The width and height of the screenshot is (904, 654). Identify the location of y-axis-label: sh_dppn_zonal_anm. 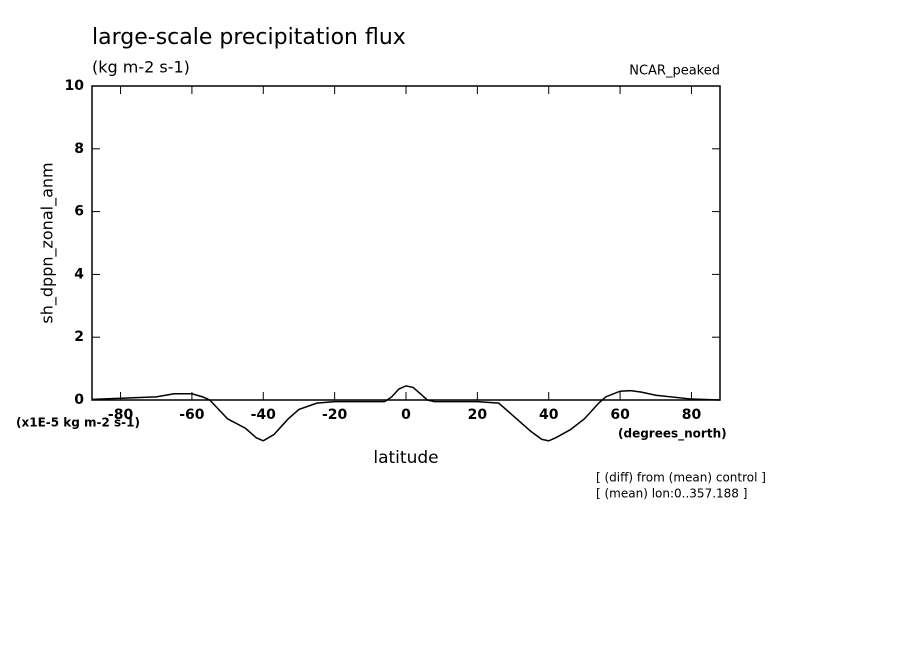
(48, 242).